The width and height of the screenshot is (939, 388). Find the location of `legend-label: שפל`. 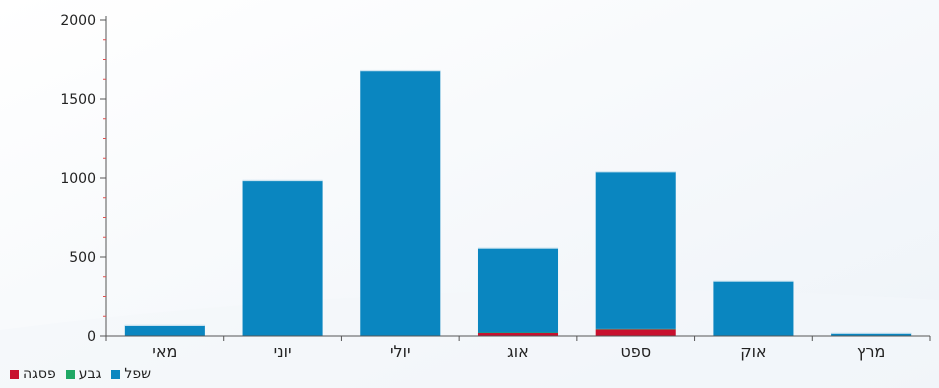

legend-label: שפל is located at coordinates (138, 374).